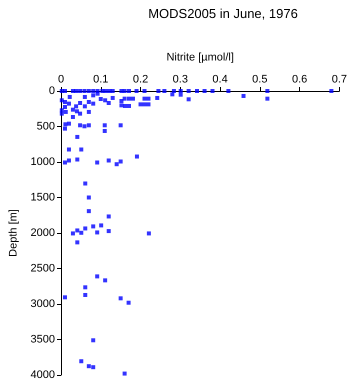  What do you see at coordinates (14, 233) in the screenshot?
I see `y-axis-title: Depth [m]` at bounding box center [14, 233].